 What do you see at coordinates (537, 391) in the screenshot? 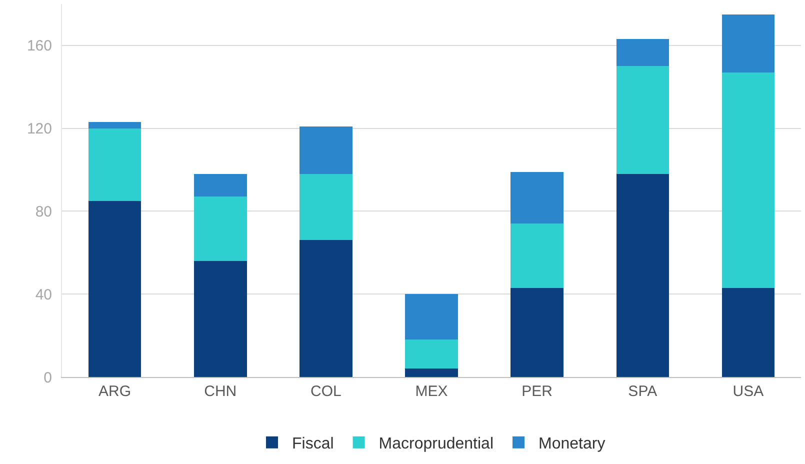
I see `x-tick-label: PER` at bounding box center [537, 391].